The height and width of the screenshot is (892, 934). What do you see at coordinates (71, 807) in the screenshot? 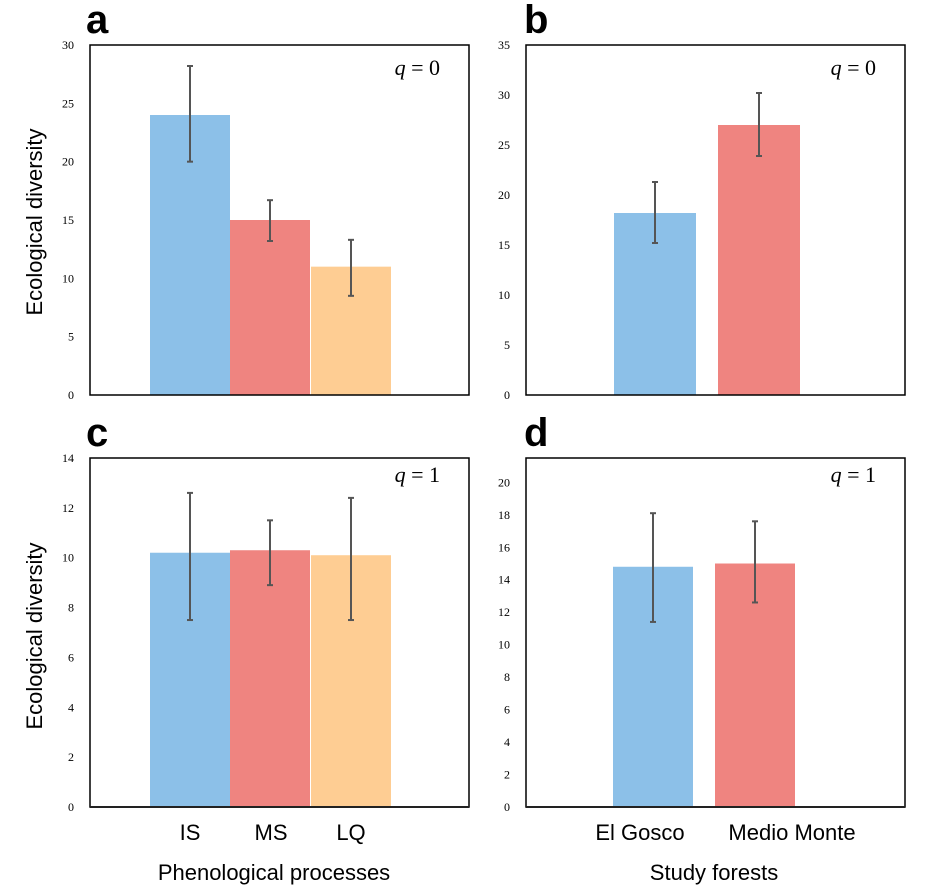
I see `y-tick-label-c: 0` at bounding box center [71, 807].